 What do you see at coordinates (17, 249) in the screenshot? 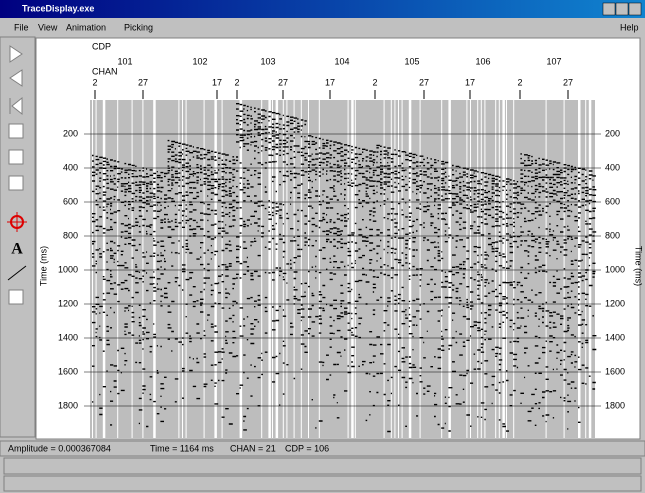
I see `text-tool: A` at bounding box center [17, 249].